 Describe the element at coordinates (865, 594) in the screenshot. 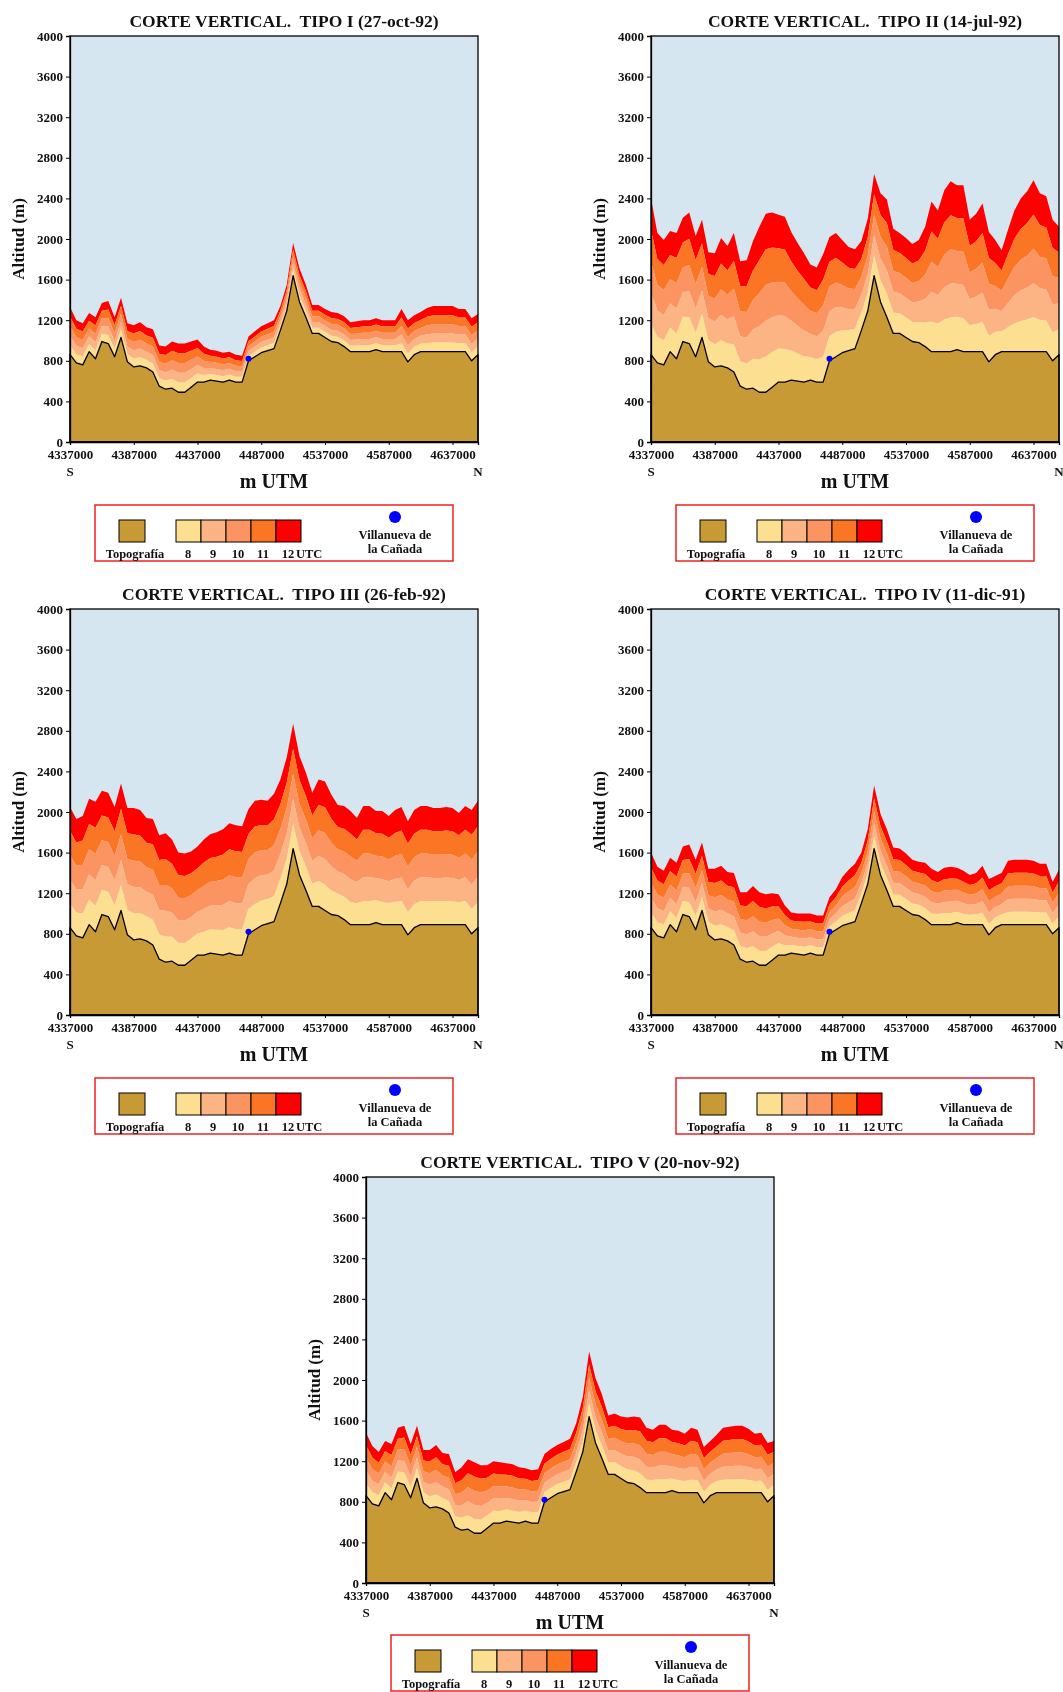

I see `chart-title: CORTE VERTICAL. TIPO IV (11-dic-91)` at that location.